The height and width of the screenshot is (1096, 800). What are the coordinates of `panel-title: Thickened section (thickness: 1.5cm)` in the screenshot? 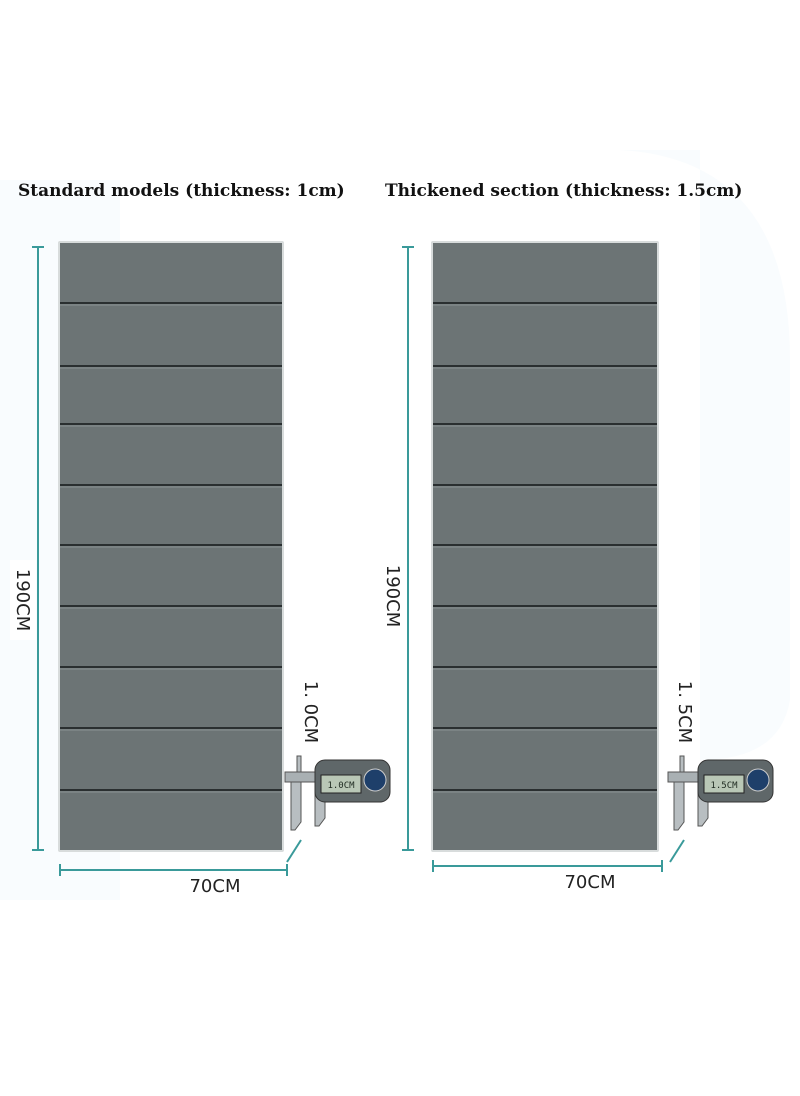 It's located at (563, 191).